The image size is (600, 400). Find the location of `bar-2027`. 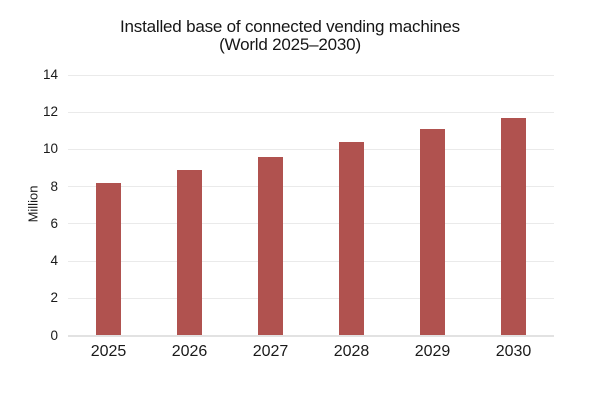

bar-2027 is located at coordinates (270, 246).